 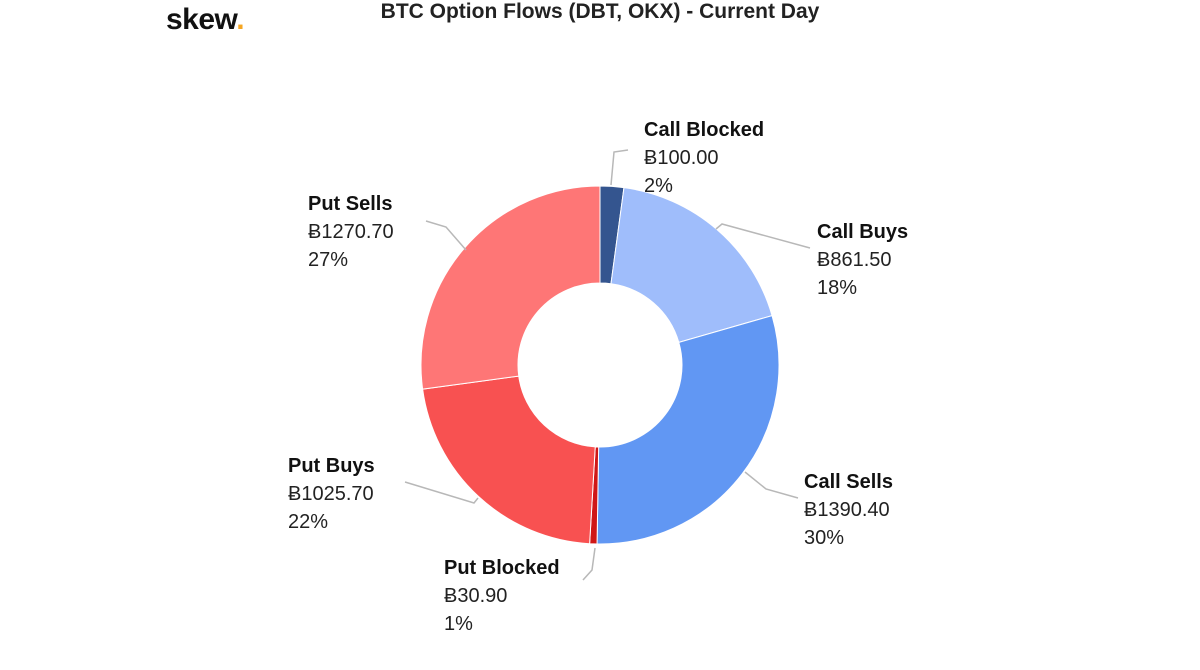 What do you see at coordinates (350, 204) in the screenshot?
I see `slice-label-name: Put Sells` at bounding box center [350, 204].